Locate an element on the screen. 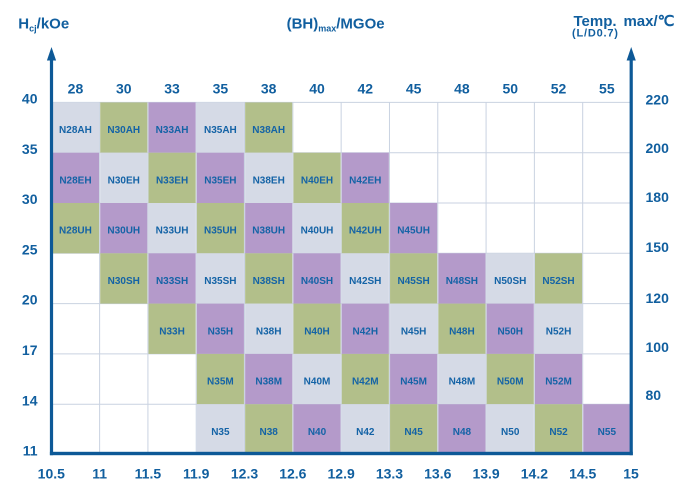  svg-text: 11.5 is located at coordinates (148, 473).